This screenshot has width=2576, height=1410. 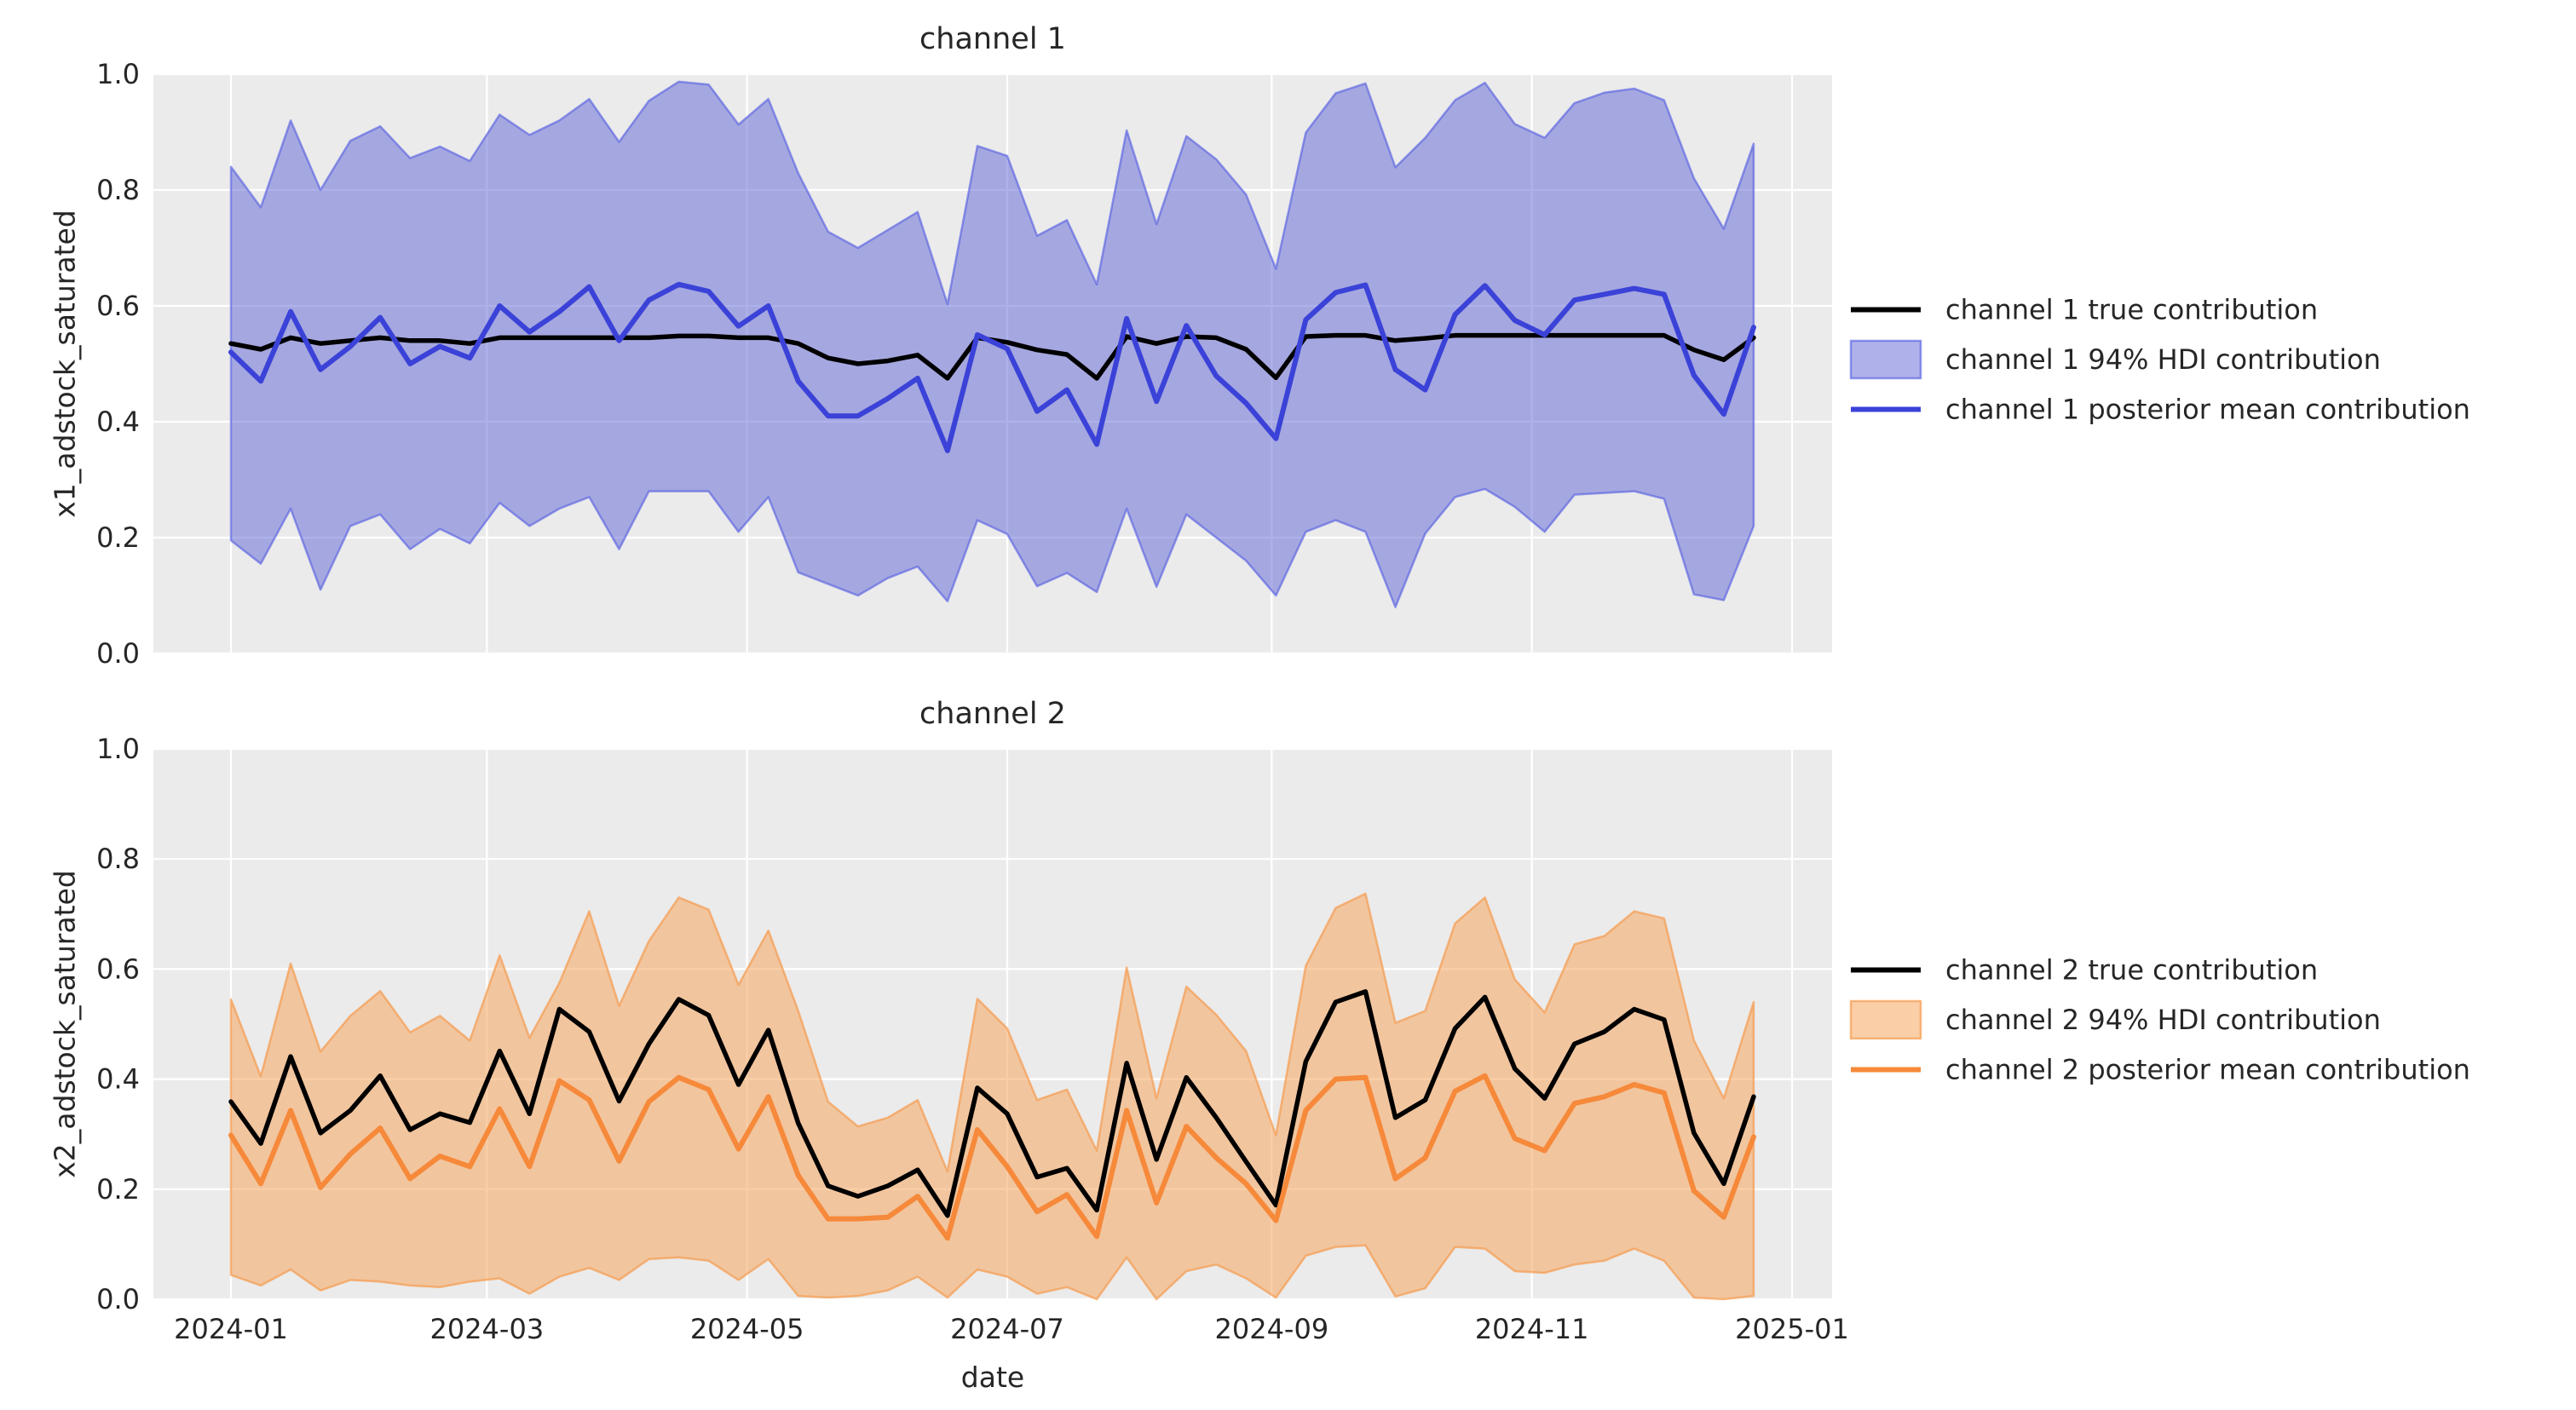 I want to click on true-contribution-line, so click(x=992, y=1103).